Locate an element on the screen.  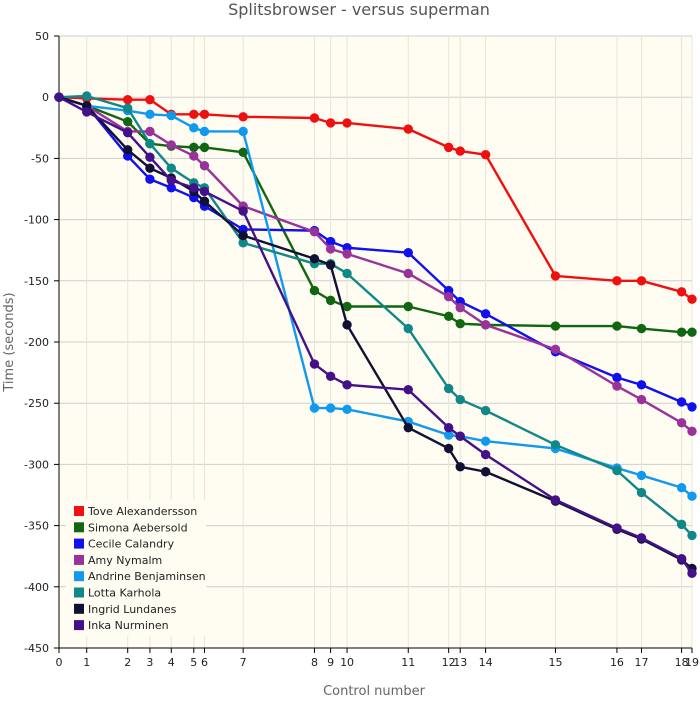
legend-label: Andrine Benjaminsen is located at coordinates (147, 576).